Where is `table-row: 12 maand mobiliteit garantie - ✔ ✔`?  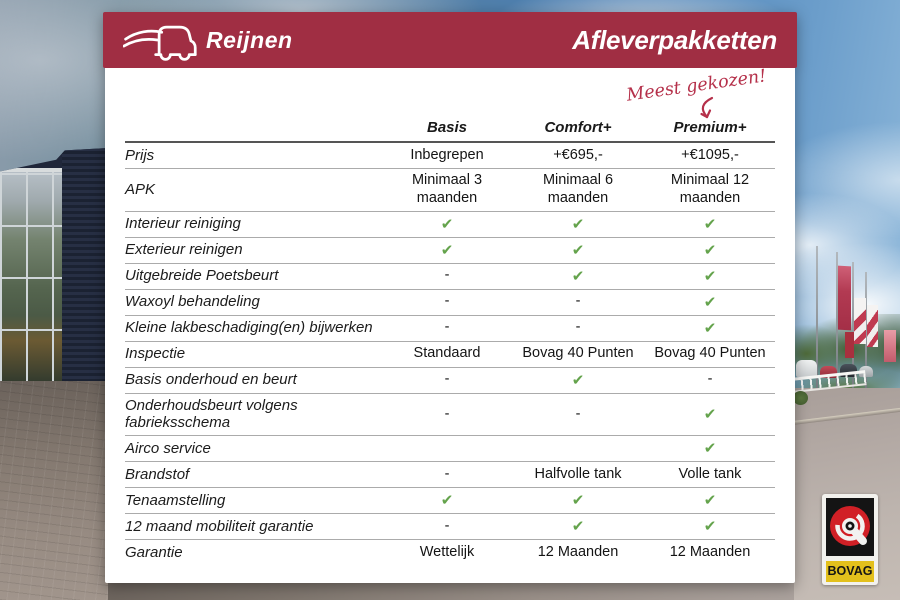 table-row: 12 maand mobiliteit garantie - ✔ ✔ is located at coordinates (450, 527).